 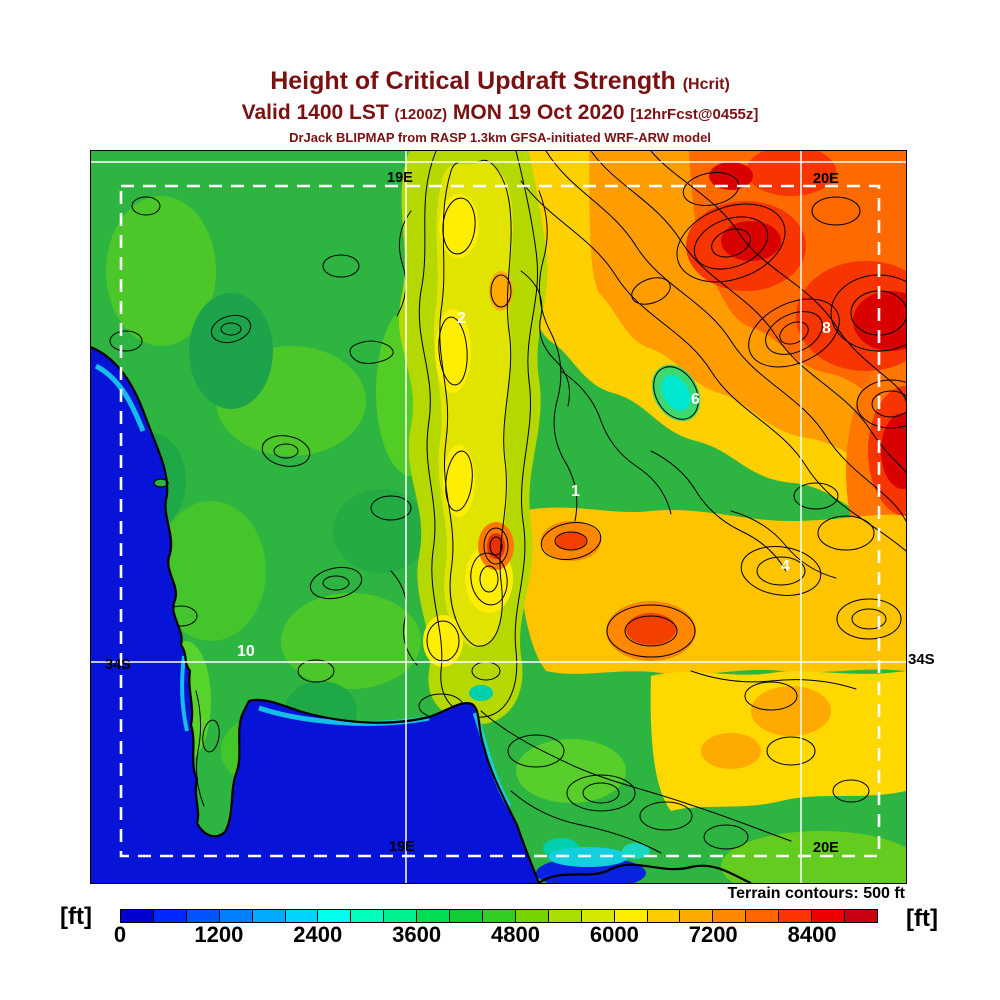 I want to click on colorbar-tick-label: 2400, so click(x=318, y=934).